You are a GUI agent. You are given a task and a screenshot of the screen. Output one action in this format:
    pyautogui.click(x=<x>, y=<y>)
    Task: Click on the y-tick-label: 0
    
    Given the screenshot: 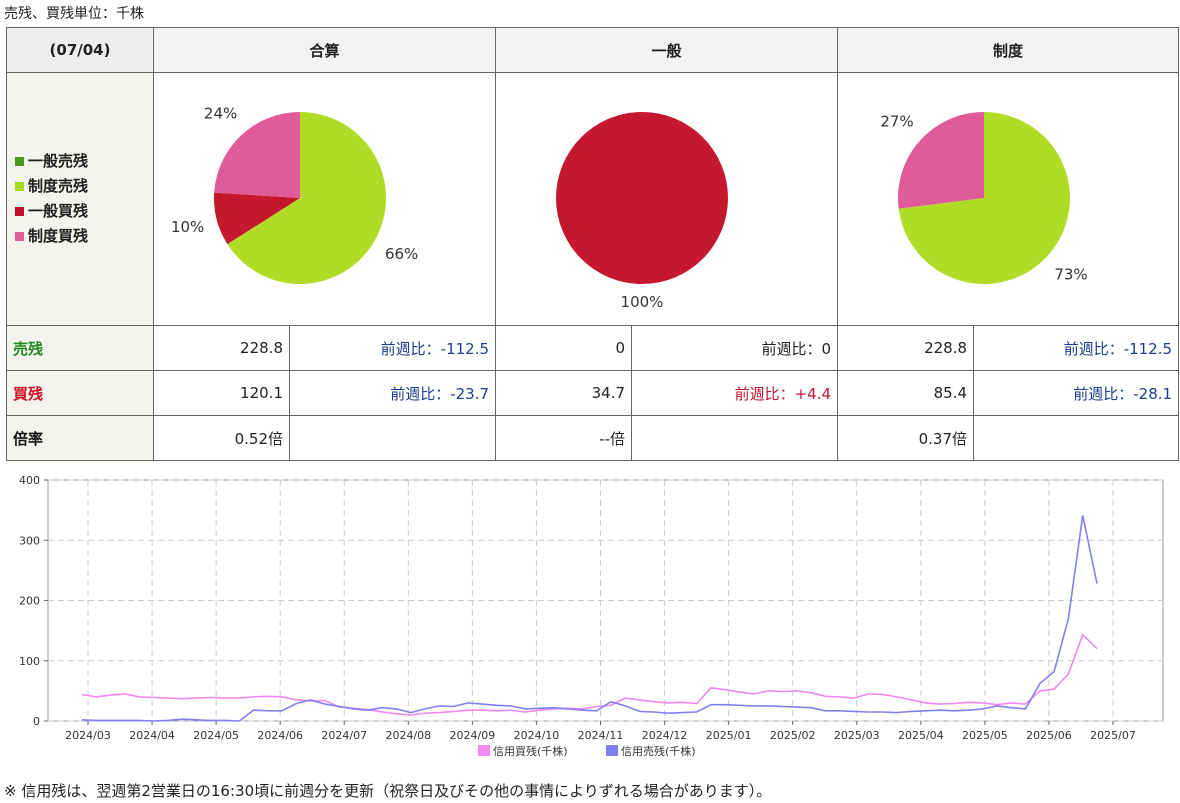 What is the action you would take?
    pyautogui.click(x=36, y=721)
    